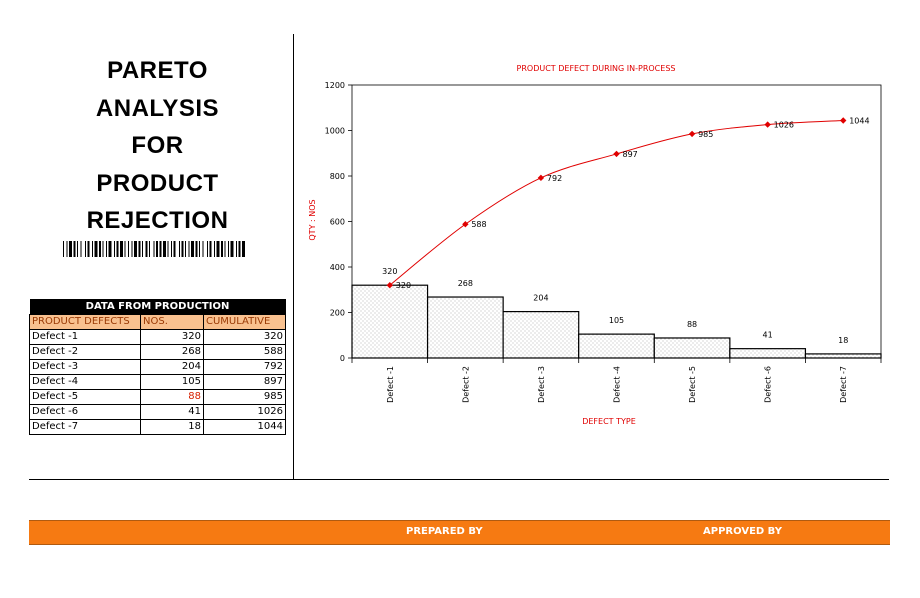  I want to click on cell-defect: Defect -5, so click(85, 397).